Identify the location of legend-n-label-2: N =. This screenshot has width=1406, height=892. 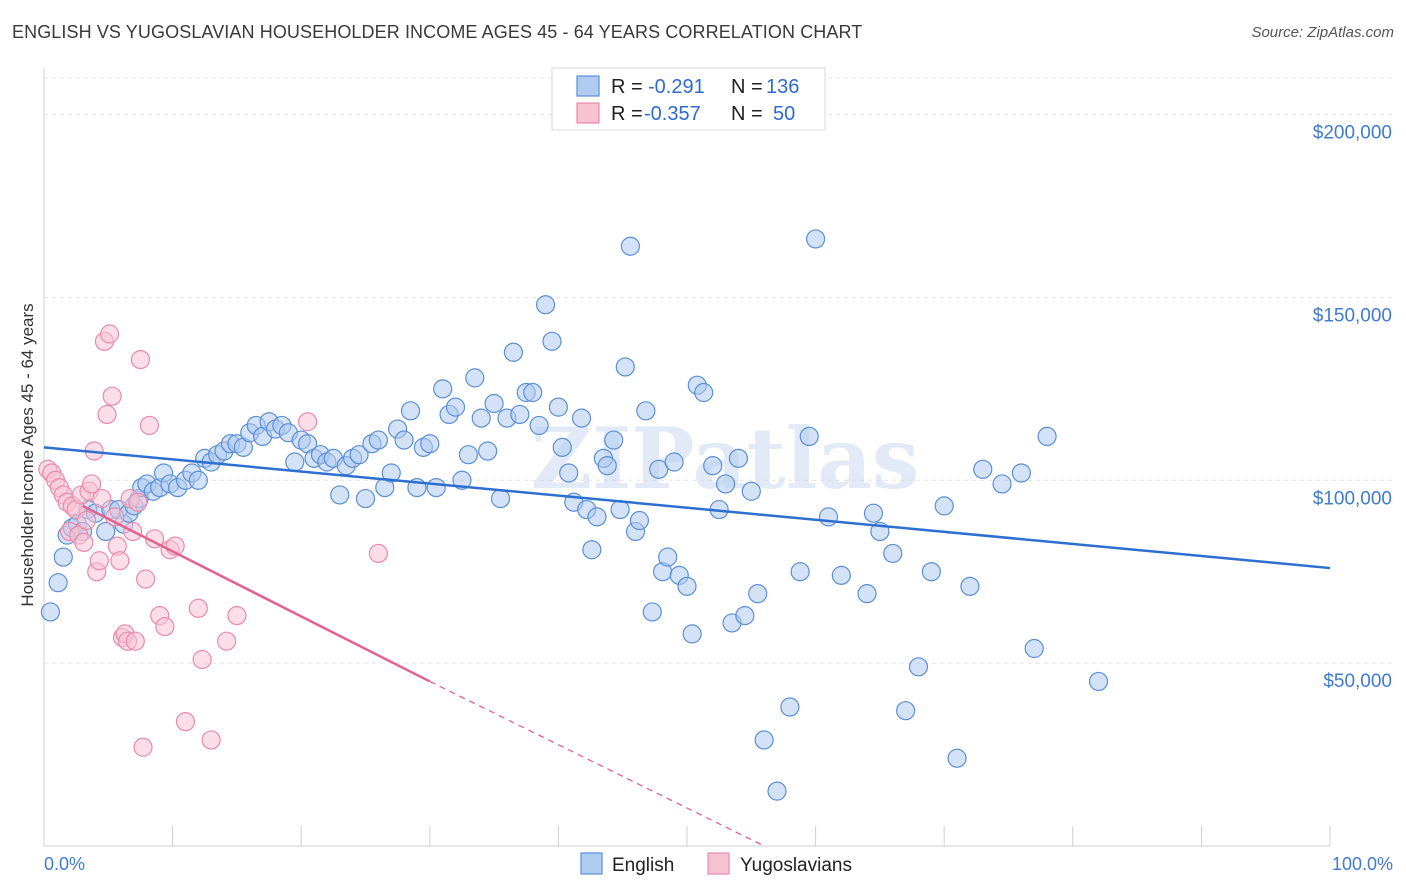
(747, 114).